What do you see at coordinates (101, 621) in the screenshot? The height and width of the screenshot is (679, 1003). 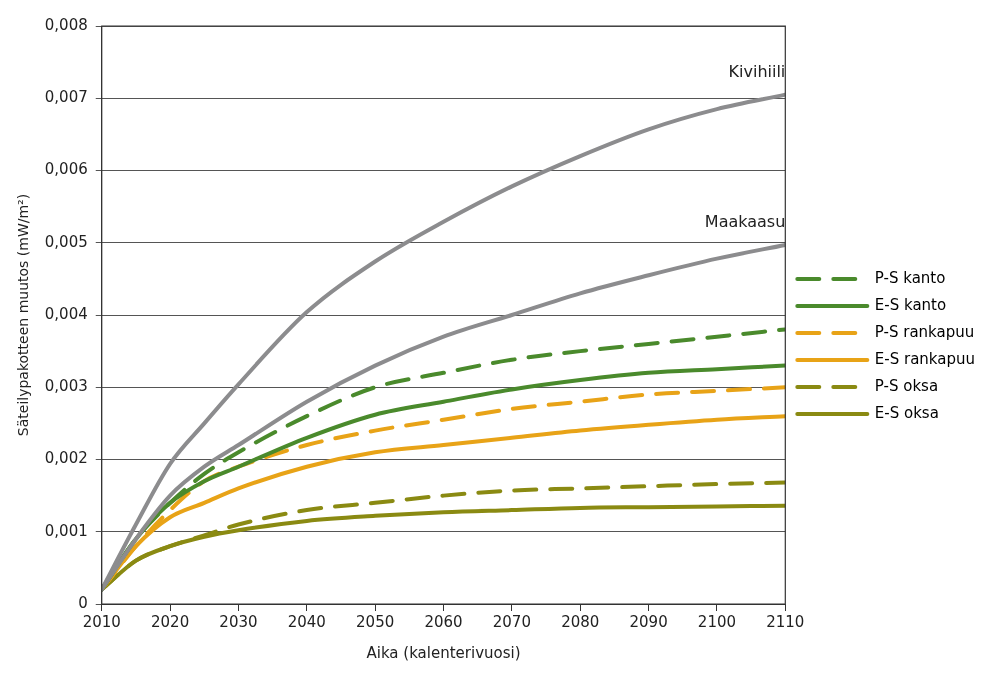 I see `x-tick-label: 2010` at bounding box center [101, 621].